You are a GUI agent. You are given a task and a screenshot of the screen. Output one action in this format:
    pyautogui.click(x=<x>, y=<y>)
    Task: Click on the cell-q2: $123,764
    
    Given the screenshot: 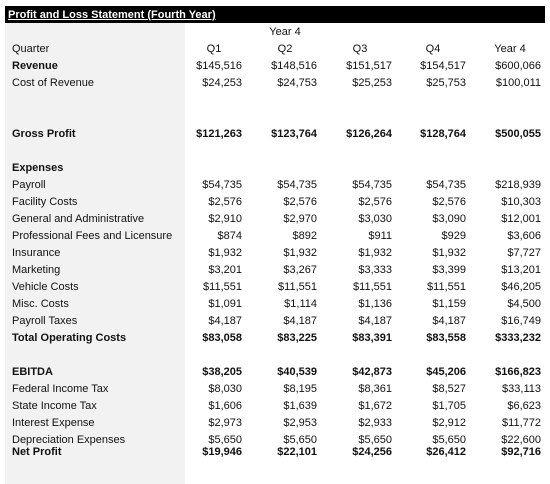 What is the action you would take?
    pyautogui.click(x=294, y=134)
    